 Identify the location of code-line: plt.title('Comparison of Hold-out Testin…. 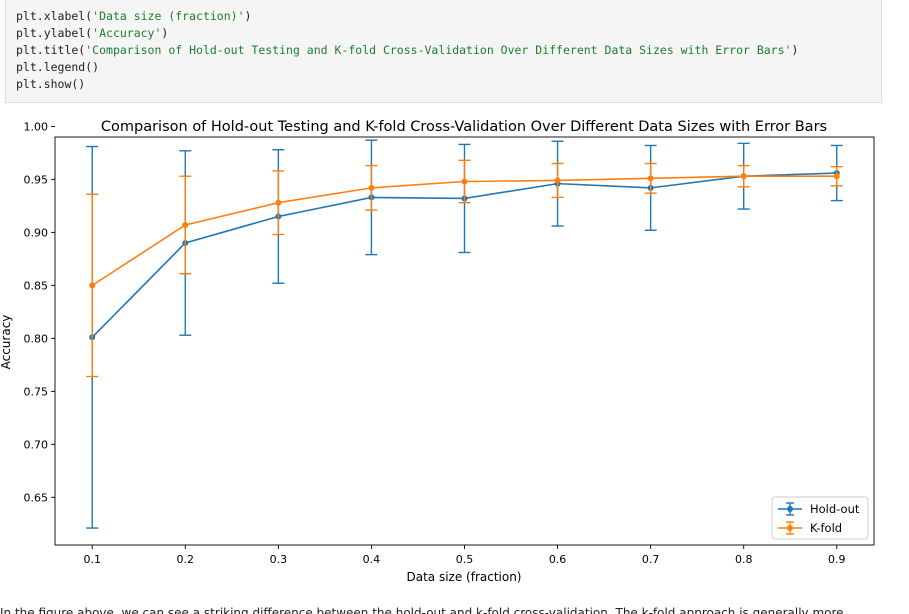
(407, 50).